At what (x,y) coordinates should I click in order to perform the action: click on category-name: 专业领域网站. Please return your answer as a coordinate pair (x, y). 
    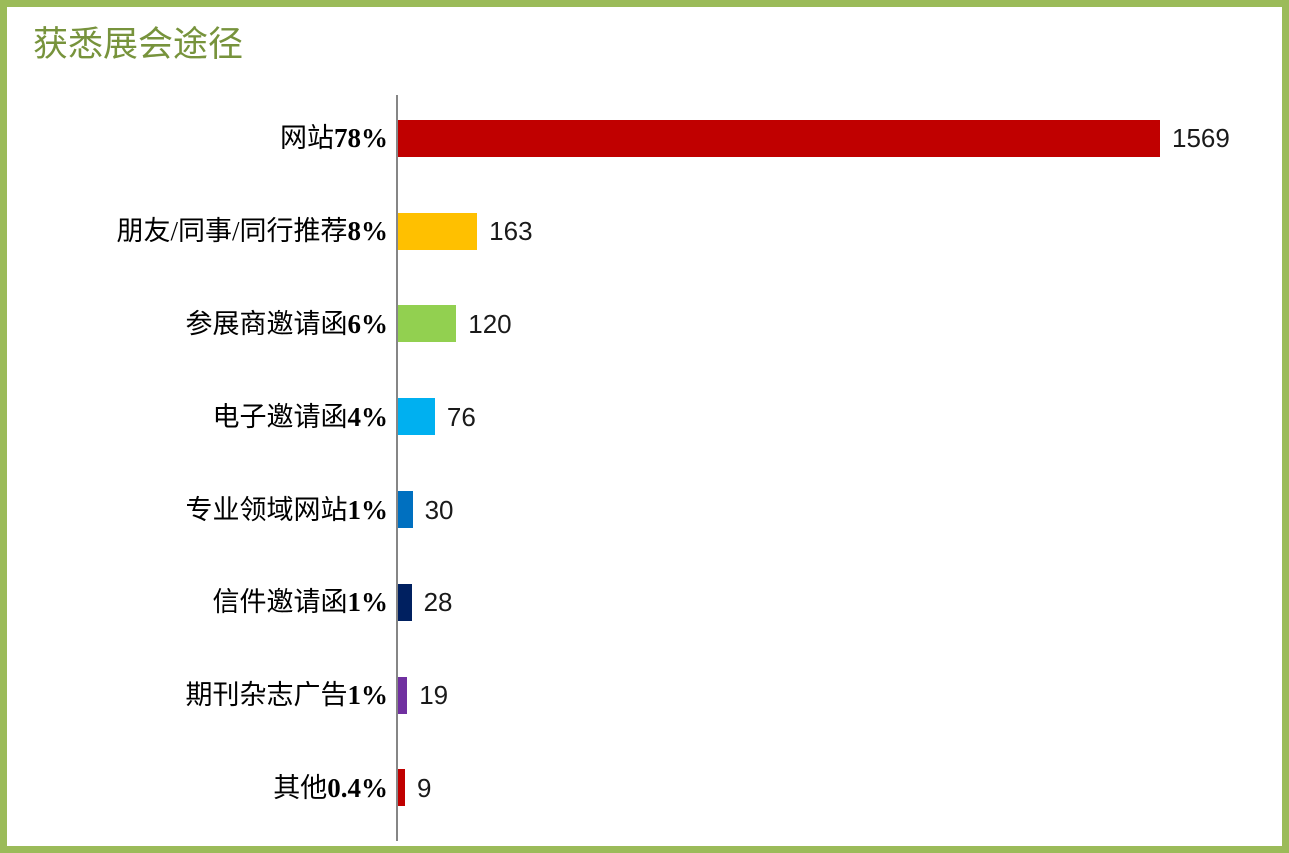
    Looking at the image, I should click on (266, 509).